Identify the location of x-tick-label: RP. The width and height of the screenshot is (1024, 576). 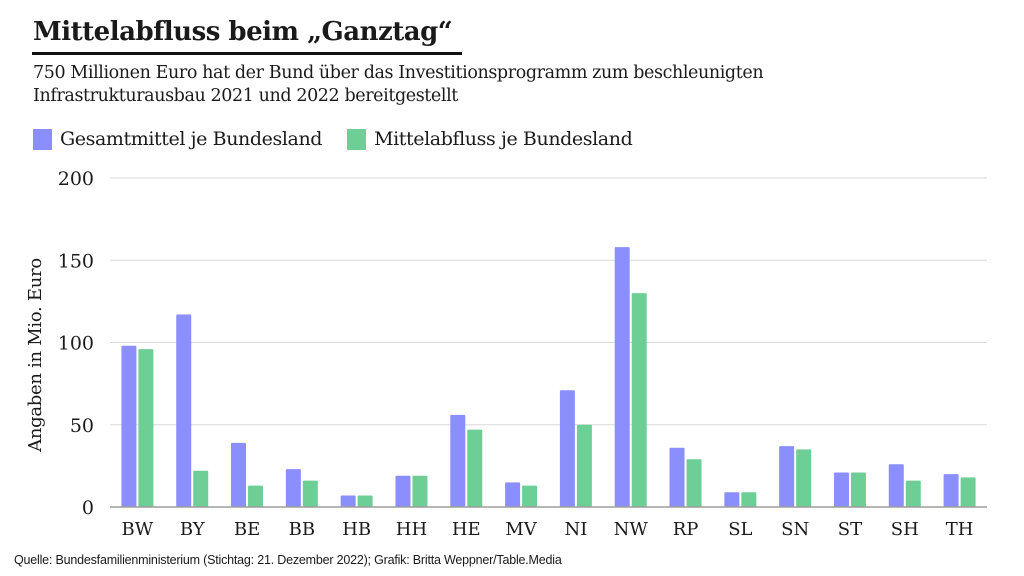
(686, 529).